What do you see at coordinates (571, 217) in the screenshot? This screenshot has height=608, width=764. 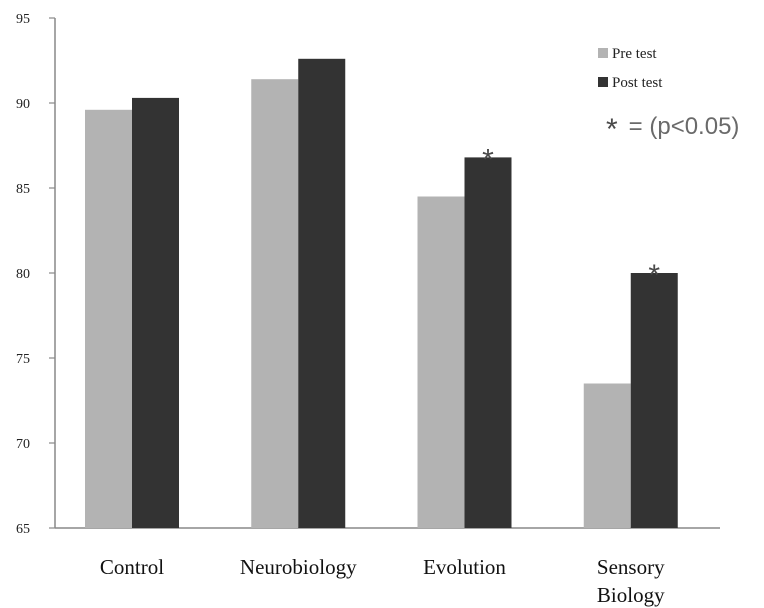 I see `significance-marker-group: **` at bounding box center [571, 217].